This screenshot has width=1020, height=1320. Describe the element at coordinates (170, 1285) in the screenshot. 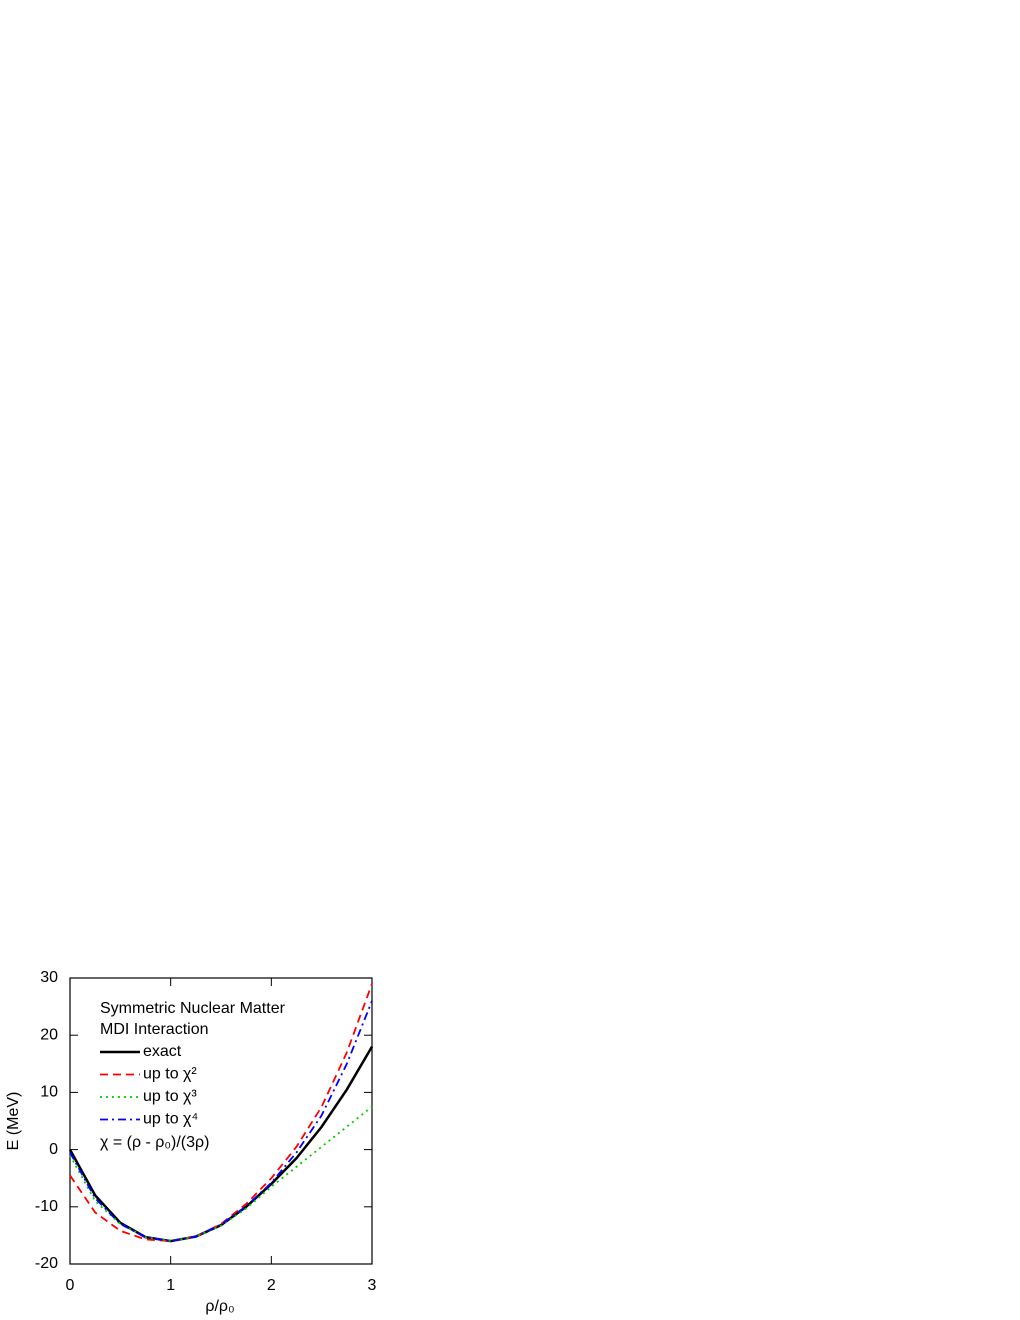

I see `x-tick-label: 1` at that location.